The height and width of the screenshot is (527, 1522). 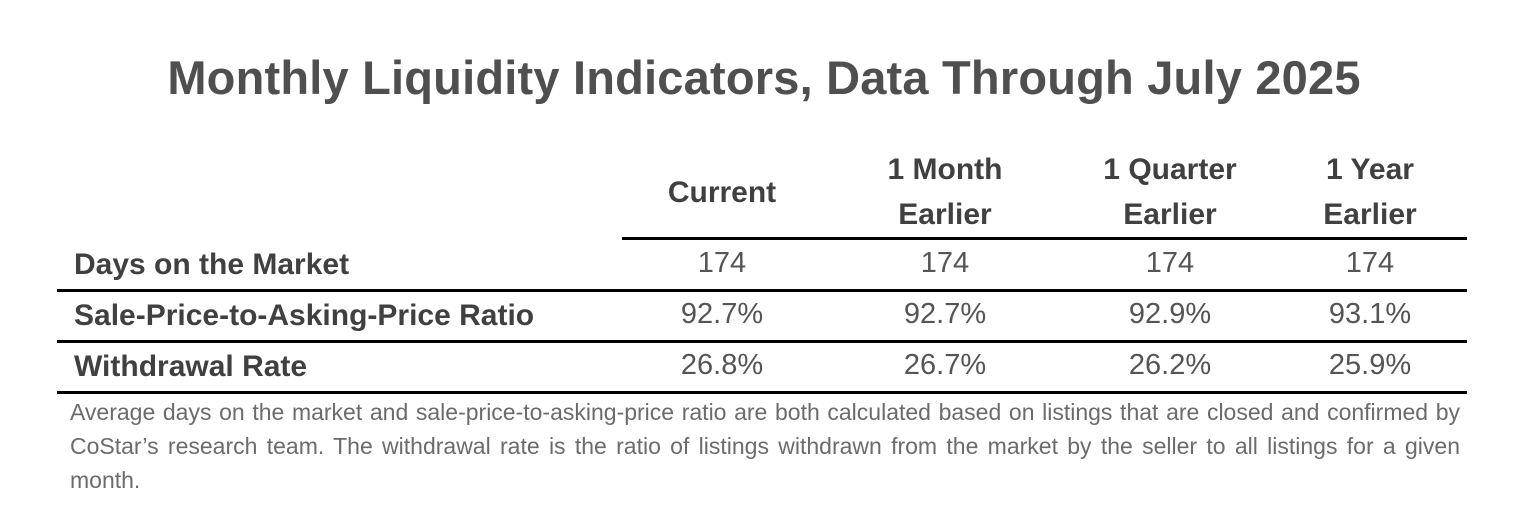 What do you see at coordinates (945, 263) in the screenshot?
I see `value-1-month: 174` at bounding box center [945, 263].